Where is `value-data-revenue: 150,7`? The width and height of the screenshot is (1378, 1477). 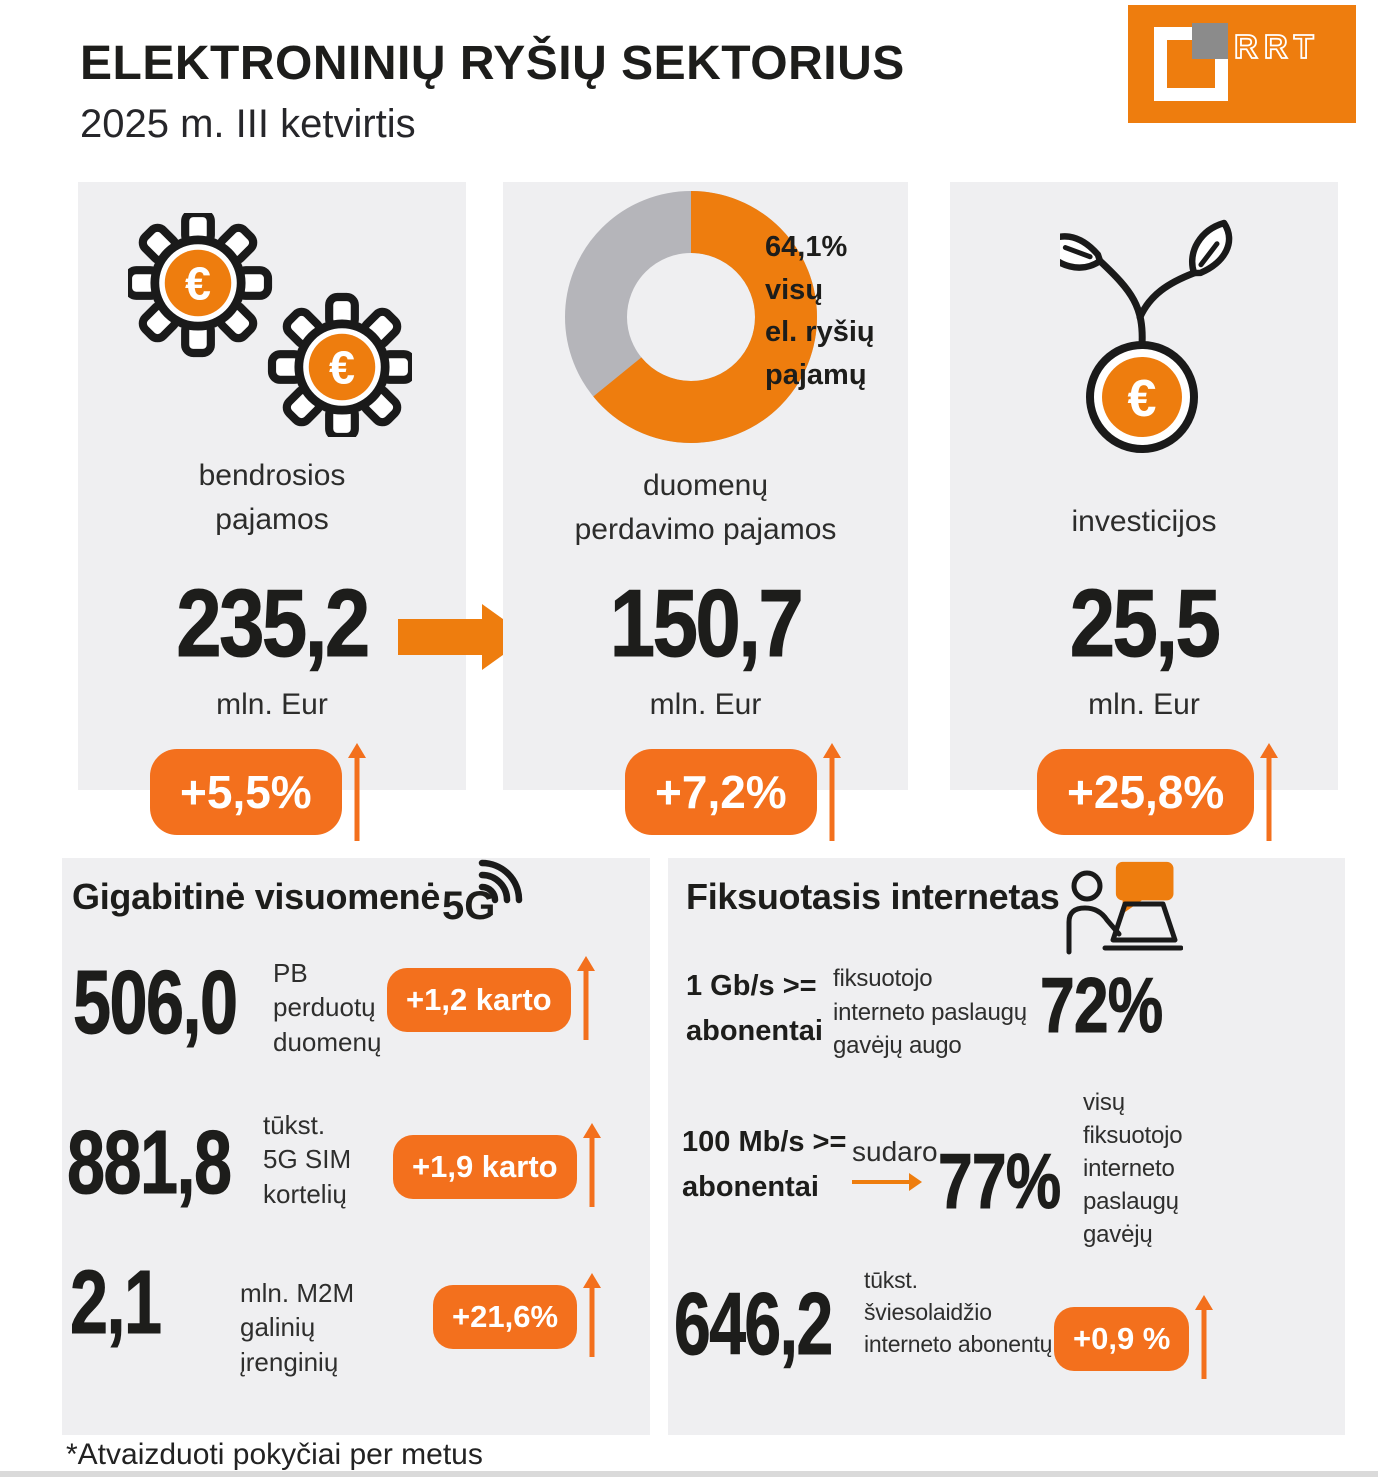 value-data-revenue: 150,7 is located at coordinates (706, 623).